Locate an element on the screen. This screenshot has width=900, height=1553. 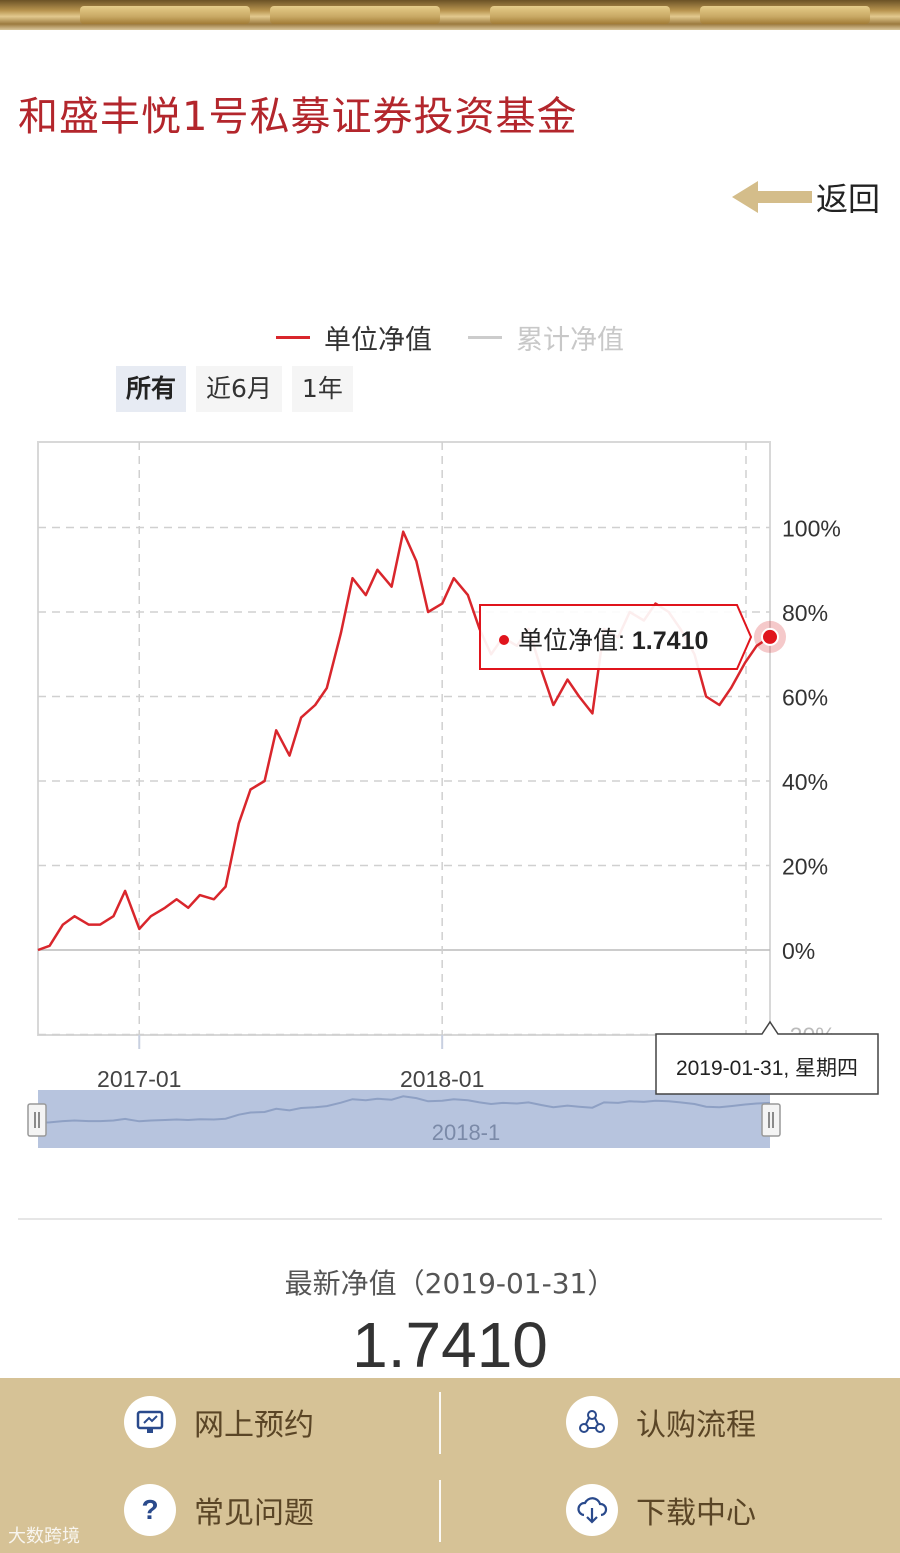
navigator-handle-right is located at coordinates (771, 1120).